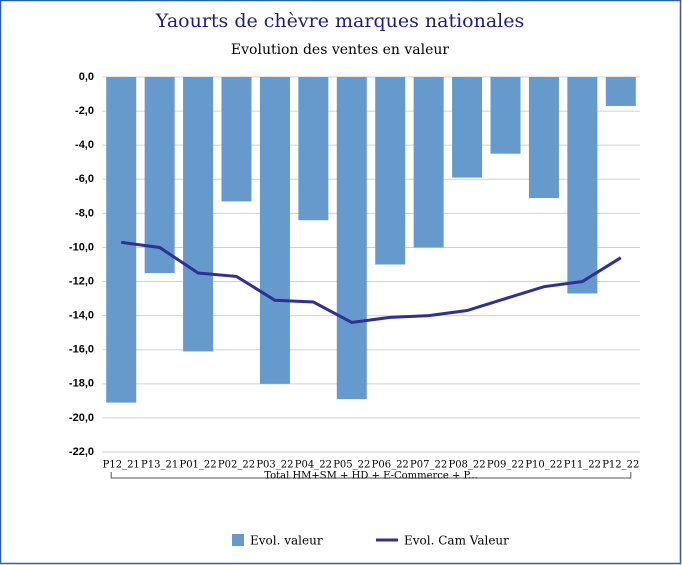  Describe the element at coordinates (286, 541) in the screenshot. I see `legend-label: Evol. valeur` at that location.